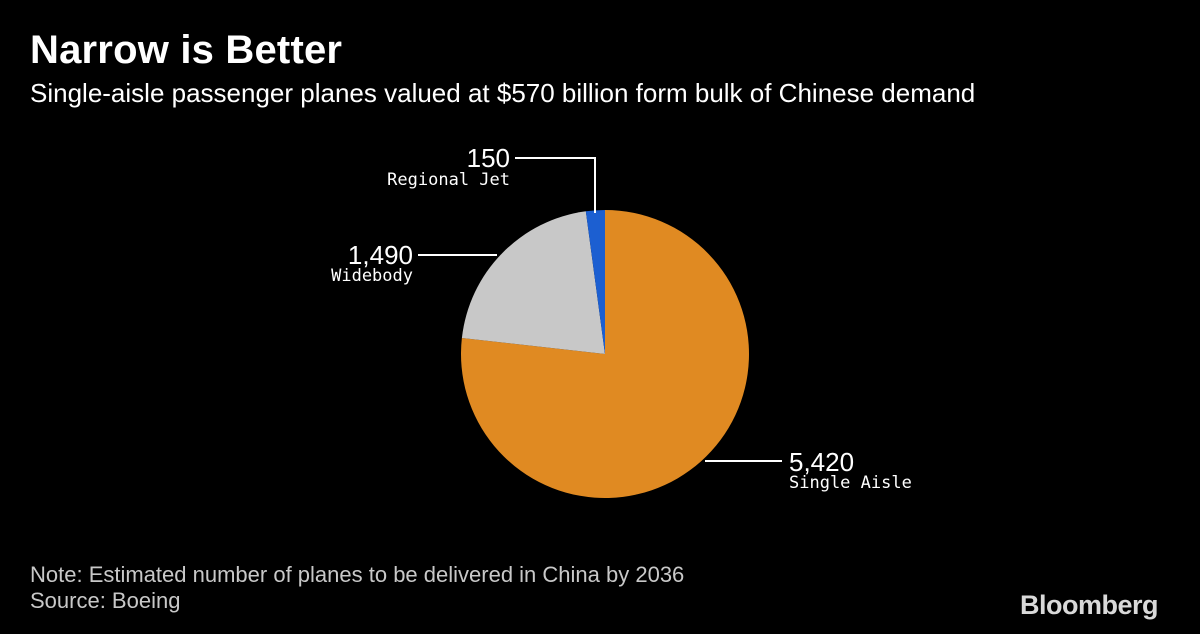  I want to click on data-label-value-widebody: 1,490, so click(380, 255).